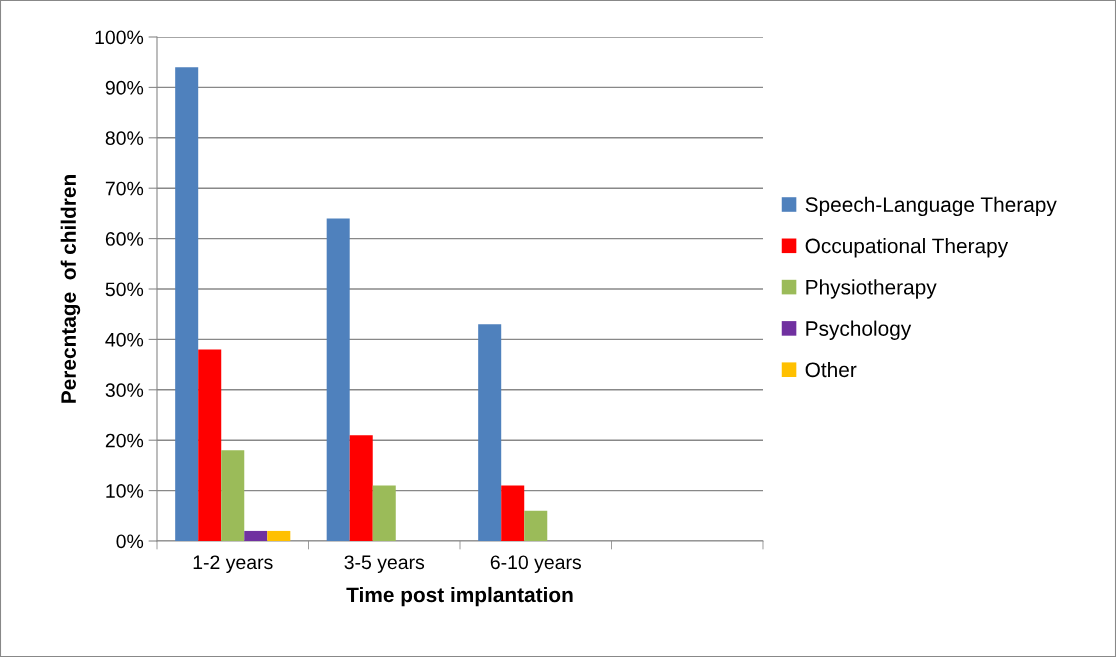  What do you see at coordinates (871, 289) in the screenshot?
I see `legend-label: Physiotherapy` at bounding box center [871, 289].